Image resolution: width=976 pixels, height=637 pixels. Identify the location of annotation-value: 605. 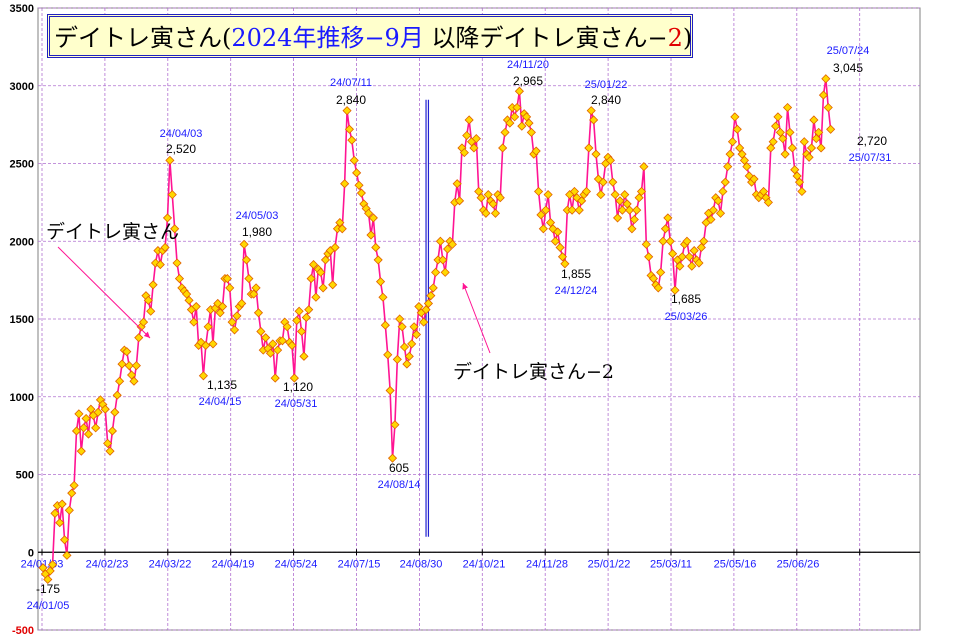
(399, 468).